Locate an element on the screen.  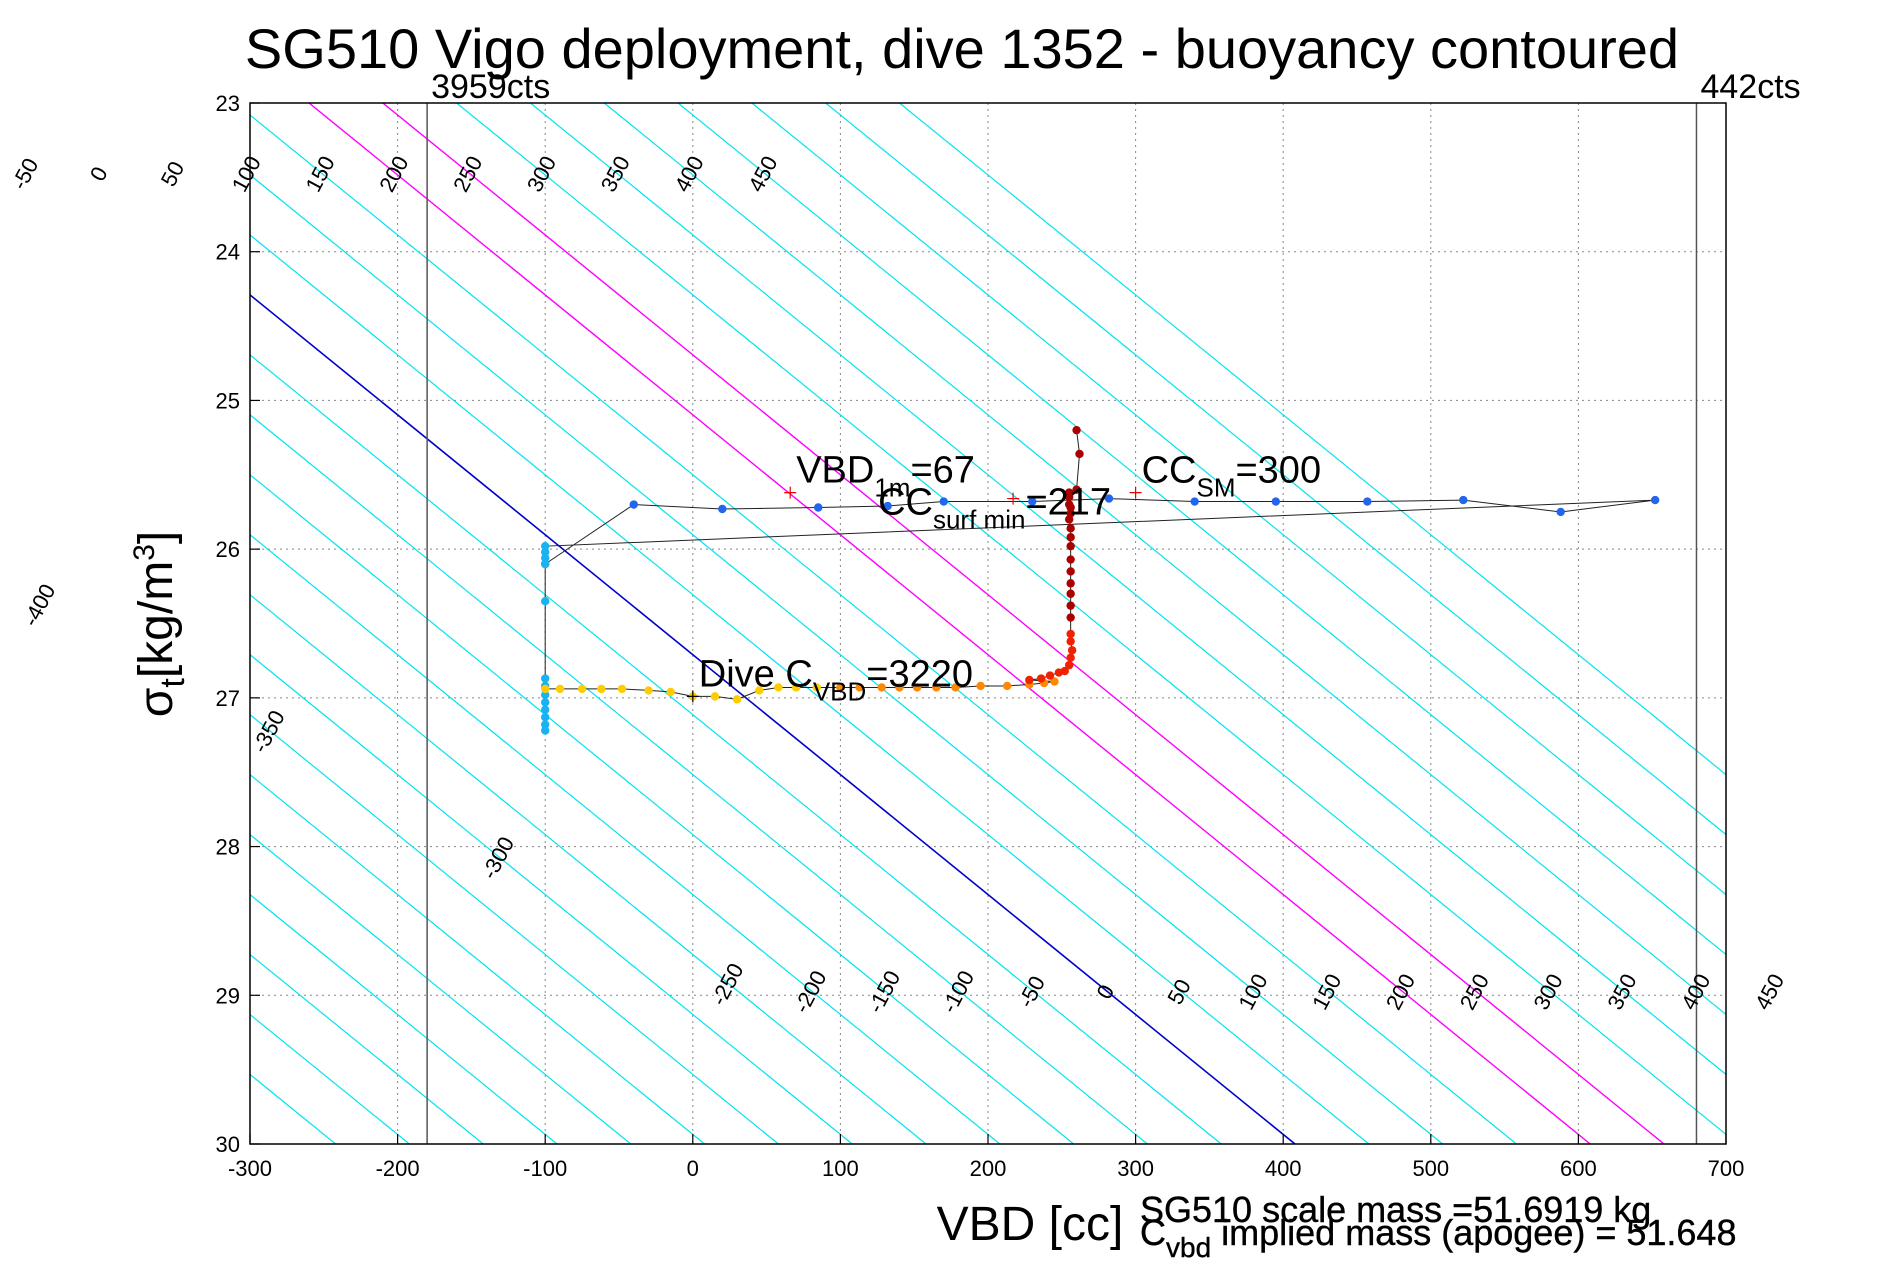
y-tick-label: 29 is located at coordinates (228, 995).